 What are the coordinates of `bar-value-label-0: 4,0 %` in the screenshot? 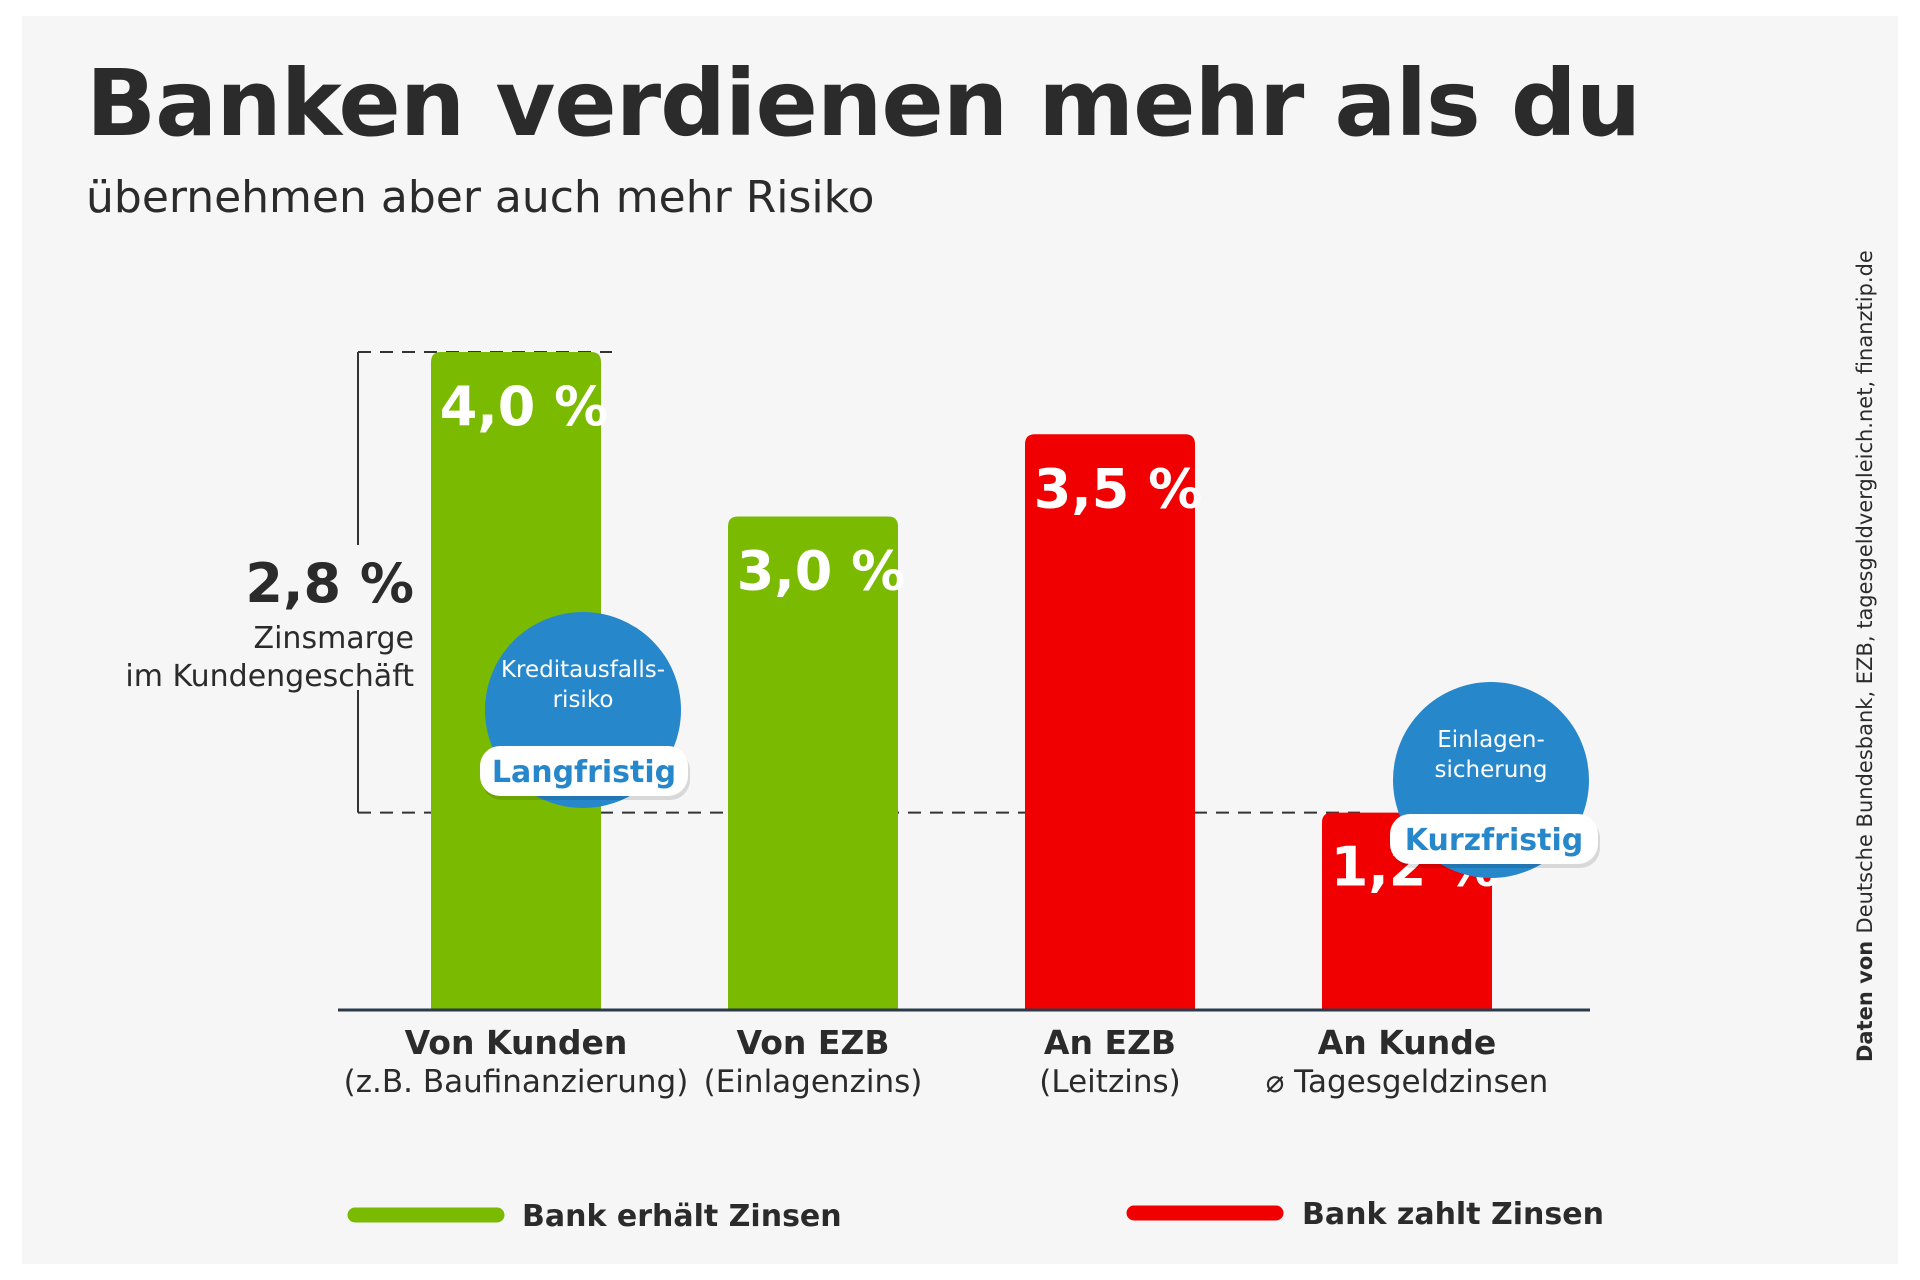 It's located at (524, 406).